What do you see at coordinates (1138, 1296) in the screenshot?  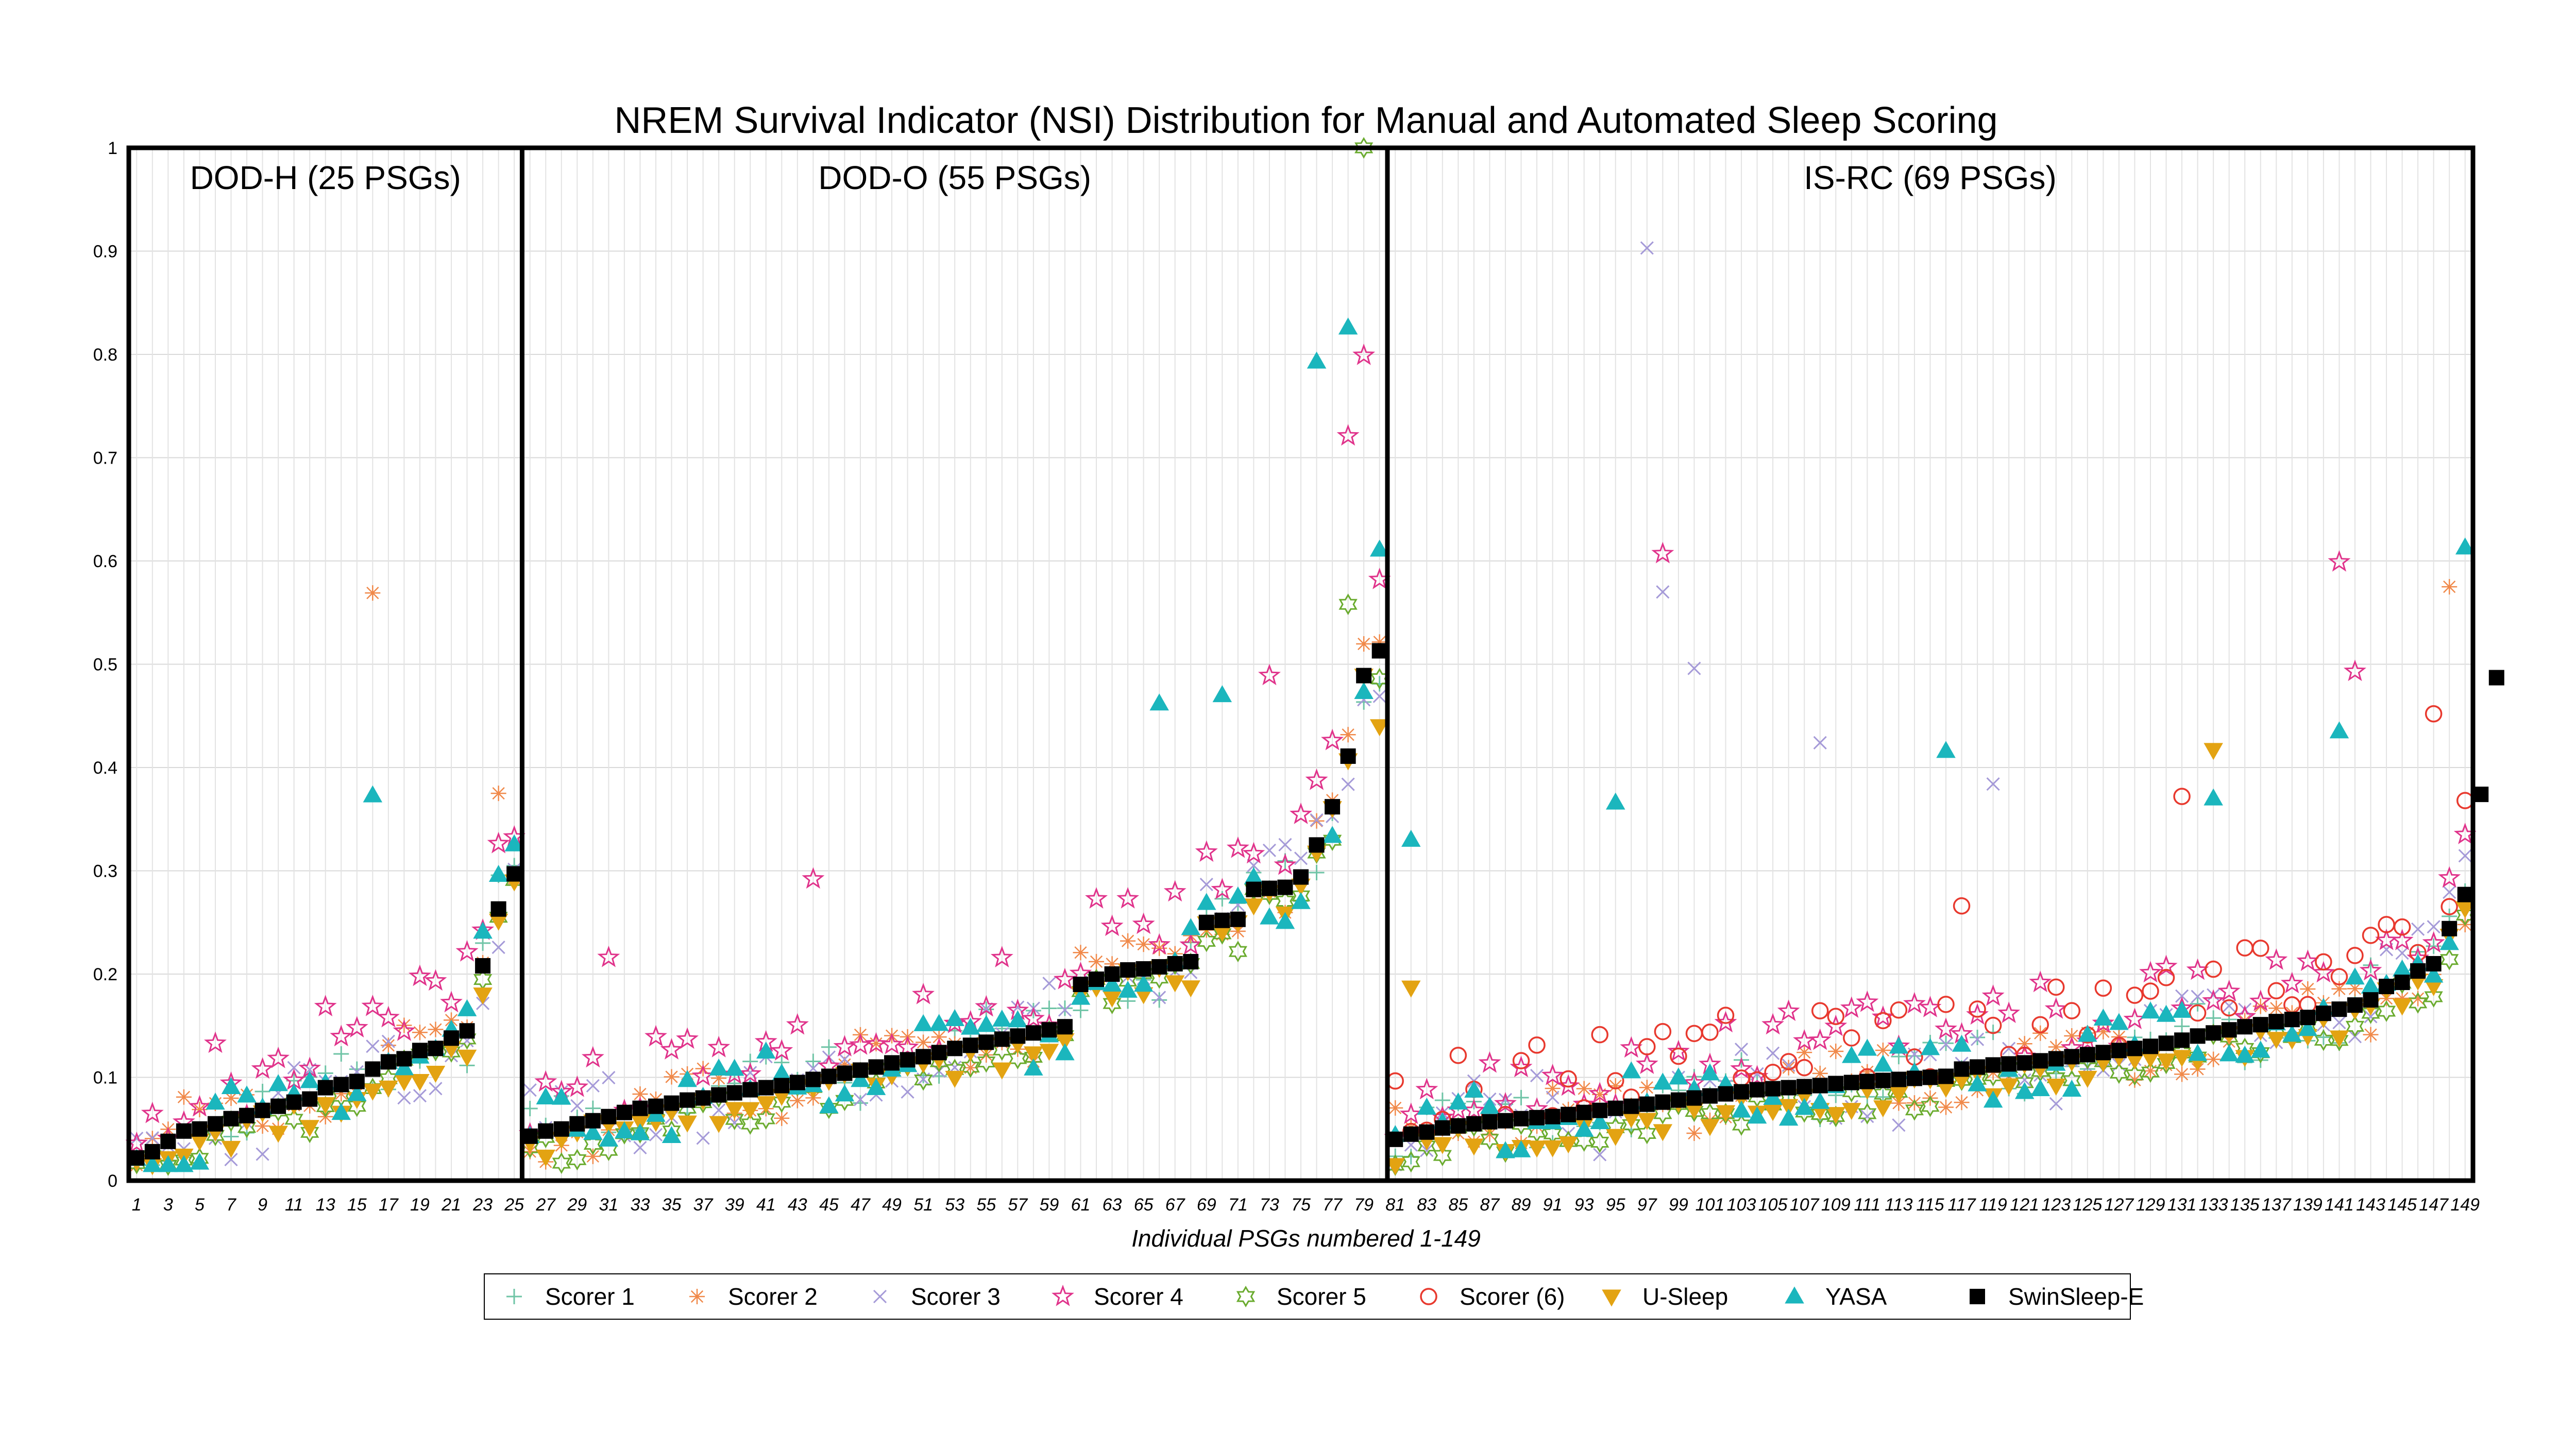 I see `legend-label: Scorer 4` at bounding box center [1138, 1296].